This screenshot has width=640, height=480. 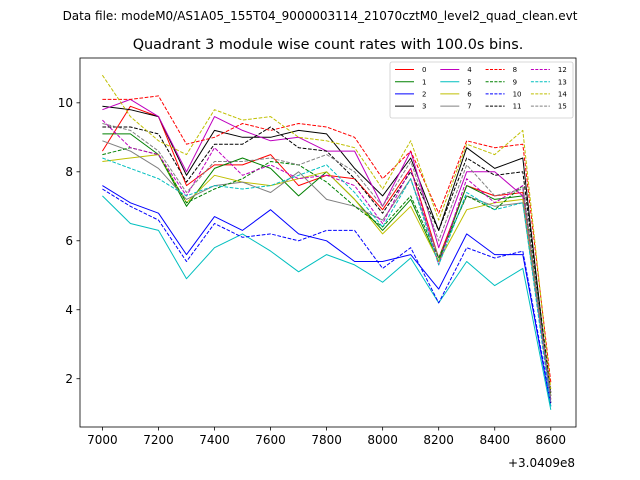 What do you see at coordinates (158, 440) in the screenshot?
I see `x-tick-label: 7200` at bounding box center [158, 440].